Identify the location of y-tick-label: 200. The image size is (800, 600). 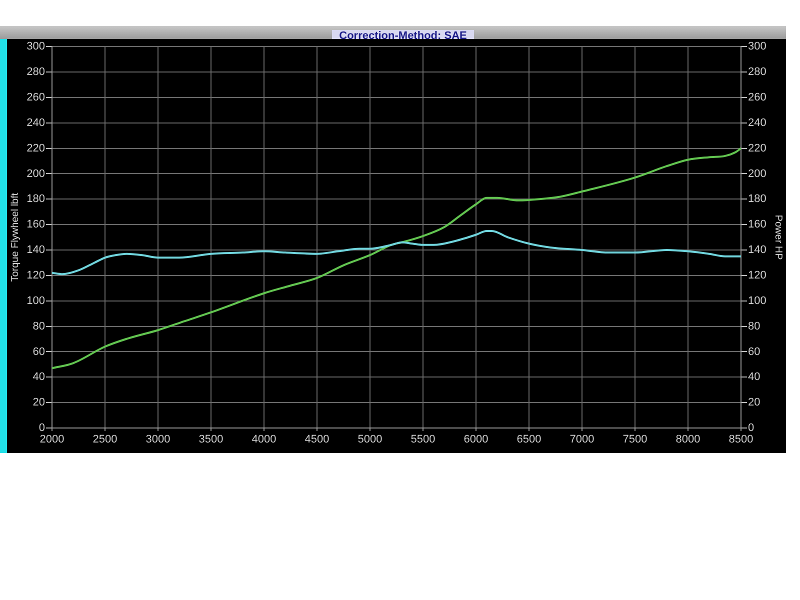
(35, 174).